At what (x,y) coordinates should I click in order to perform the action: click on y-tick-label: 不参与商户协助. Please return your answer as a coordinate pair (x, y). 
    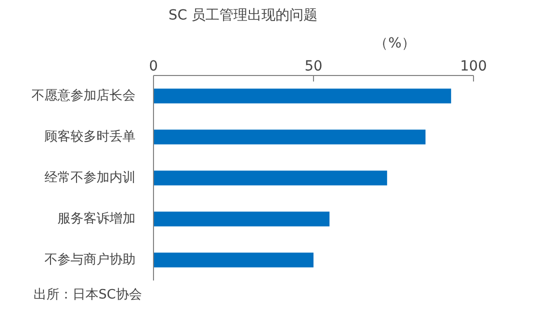
    Looking at the image, I should click on (90, 260).